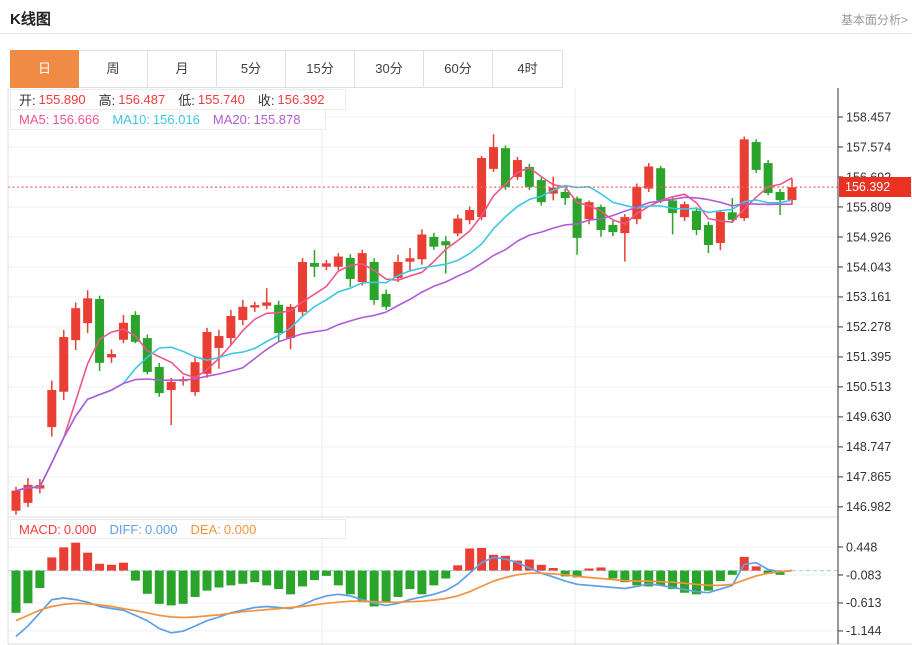 This screenshot has height=645, width=912. Describe the element at coordinates (863, 631) in the screenshot. I see `axis-tick-label: -1.144` at that location.